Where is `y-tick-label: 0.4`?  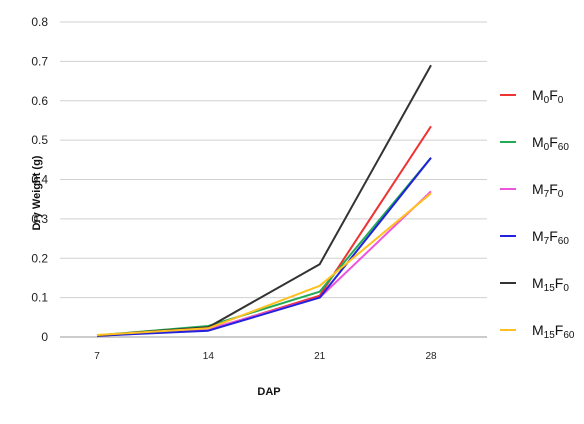 y-tick-label: 0.4 is located at coordinates (39, 180).